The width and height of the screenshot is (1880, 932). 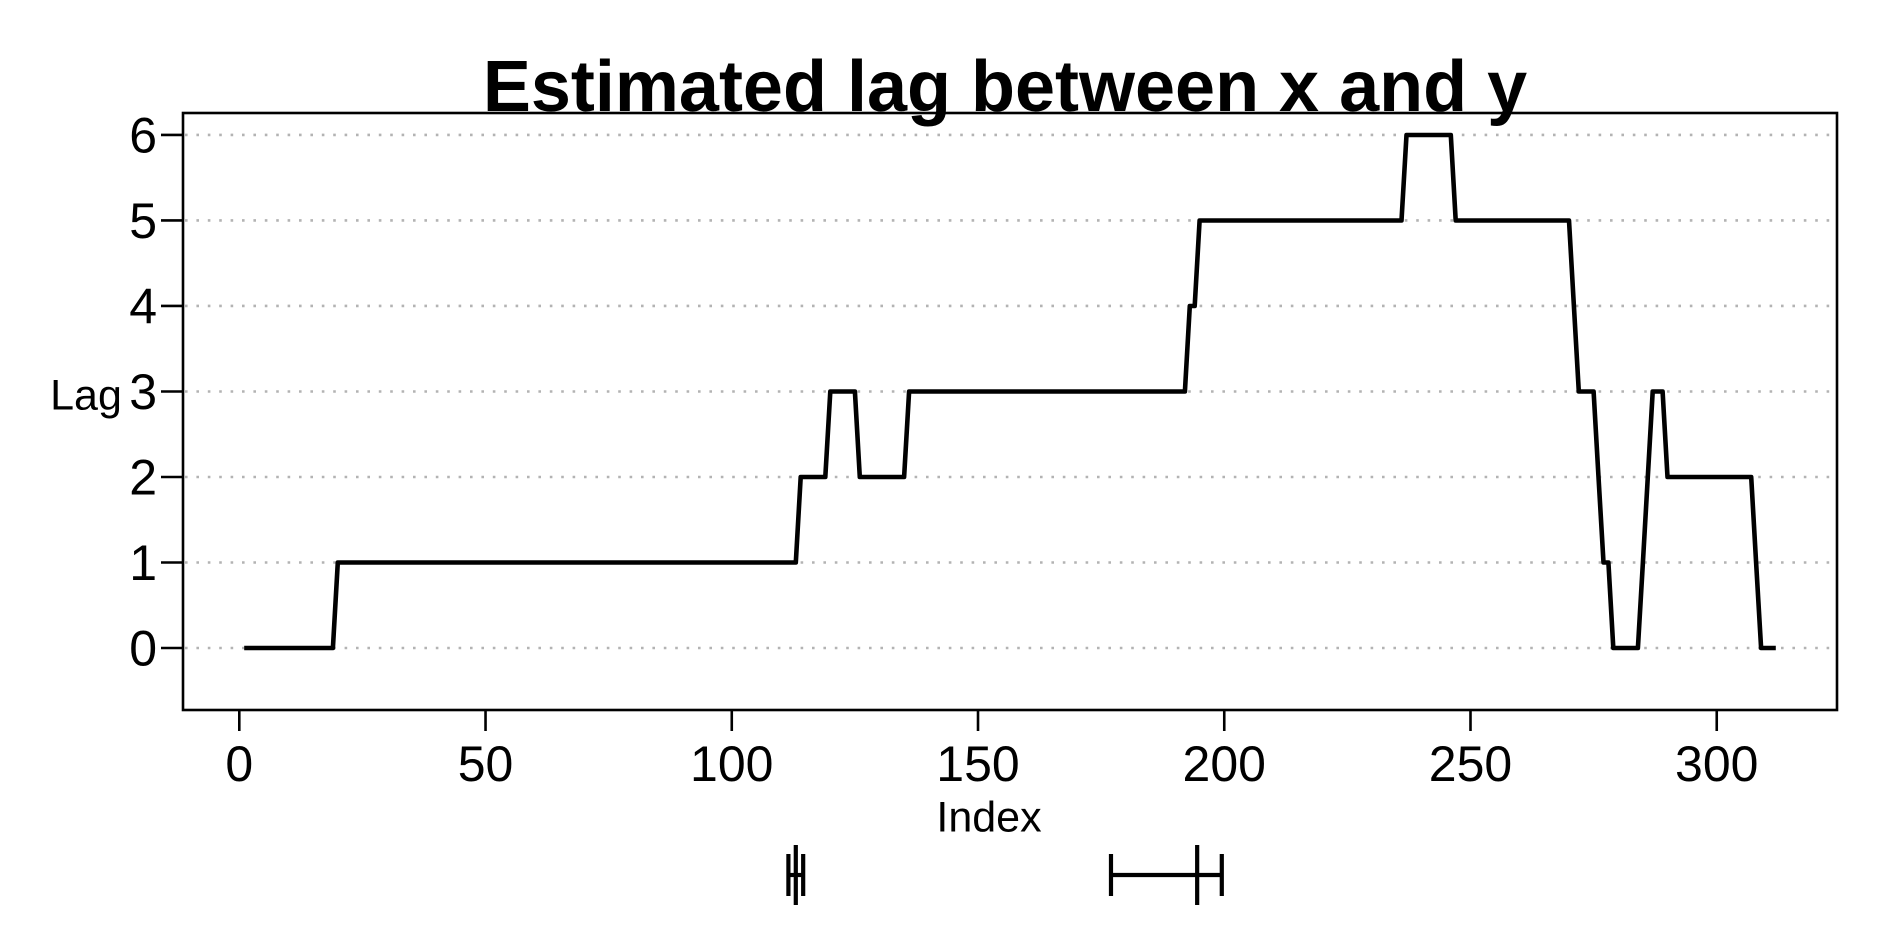 What do you see at coordinates (143, 392) in the screenshot?
I see `y-tick-label: 3` at bounding box center [143, 392].